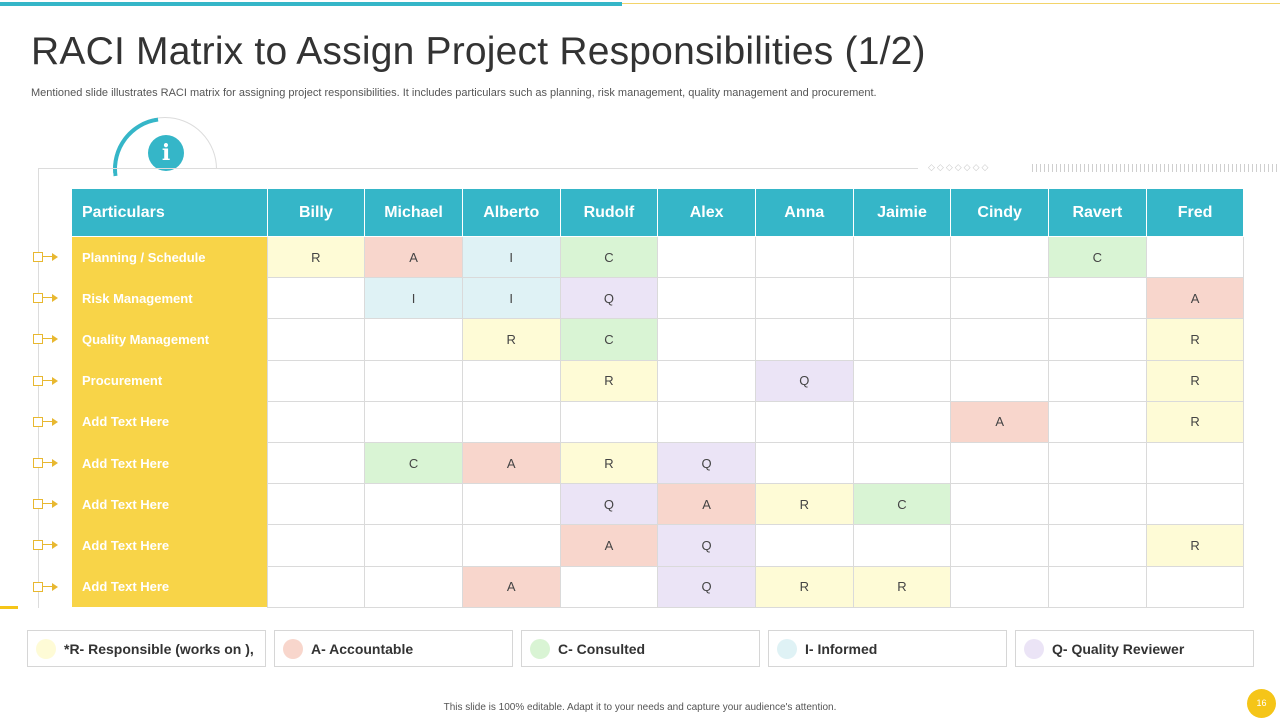  I want to click on legend-accountable: A- Accountable, so click(393, 648).